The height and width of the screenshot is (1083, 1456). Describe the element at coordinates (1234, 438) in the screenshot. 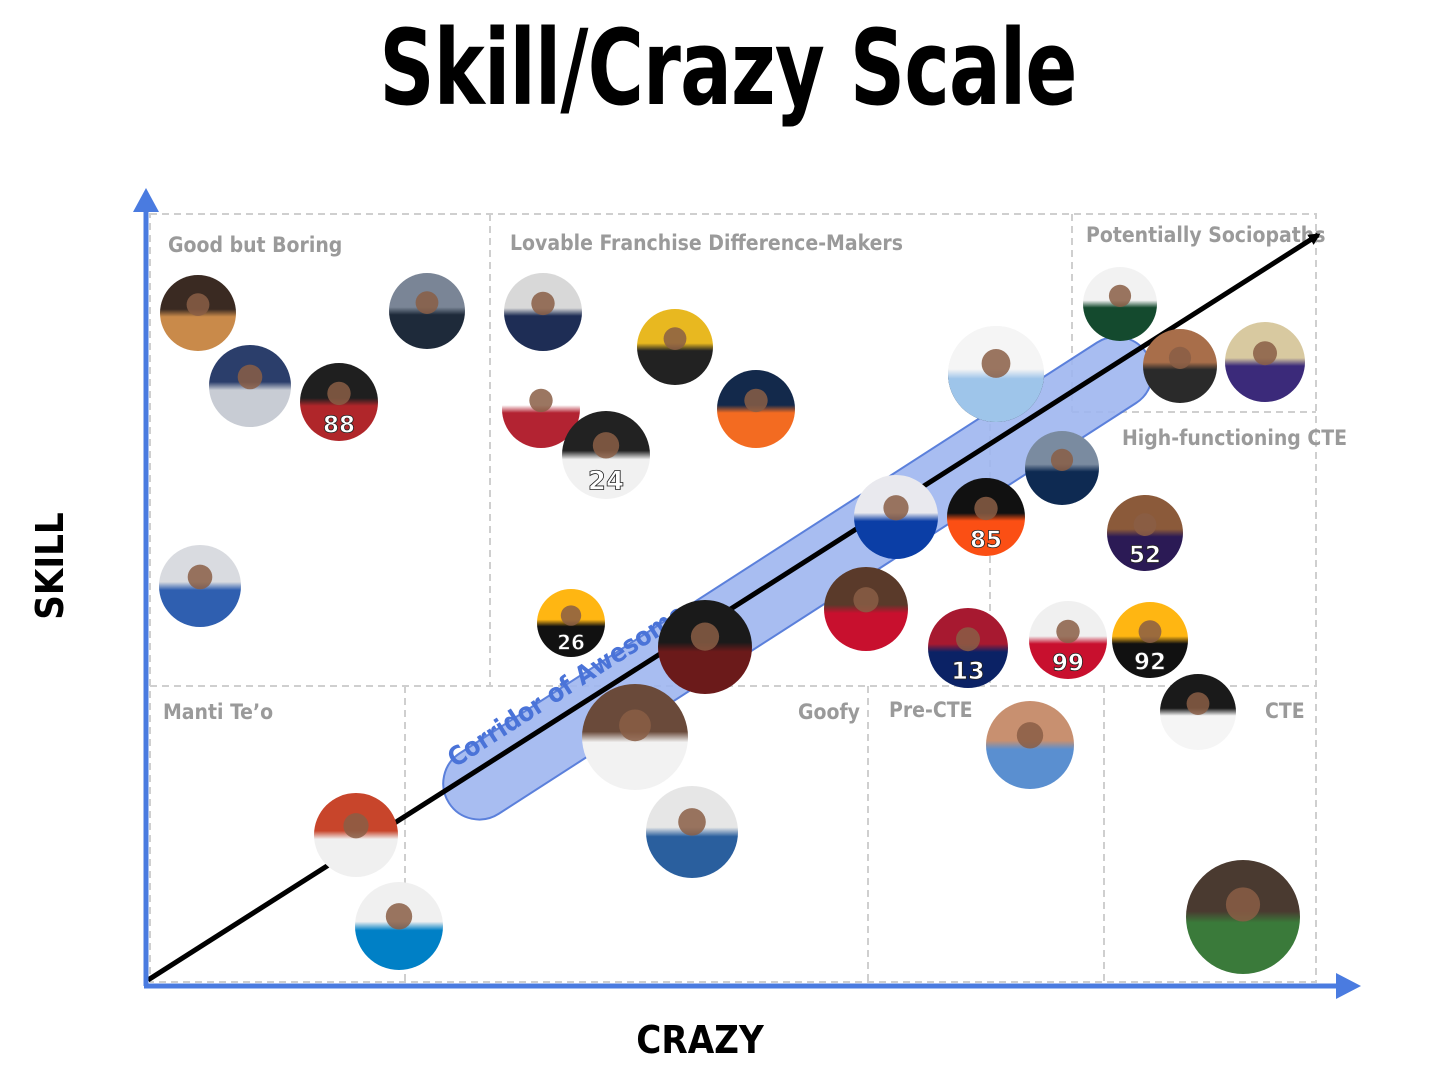

I see `region-label-high-functioning-cte: High-functioning CTE` at that location.